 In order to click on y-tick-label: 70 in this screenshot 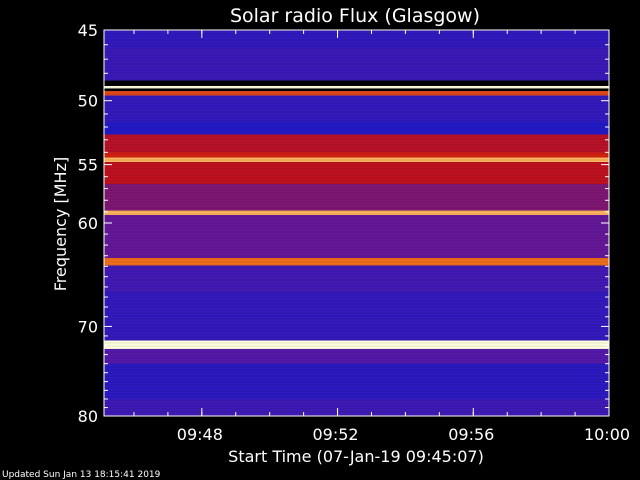, I will do `click(88, 326)`.